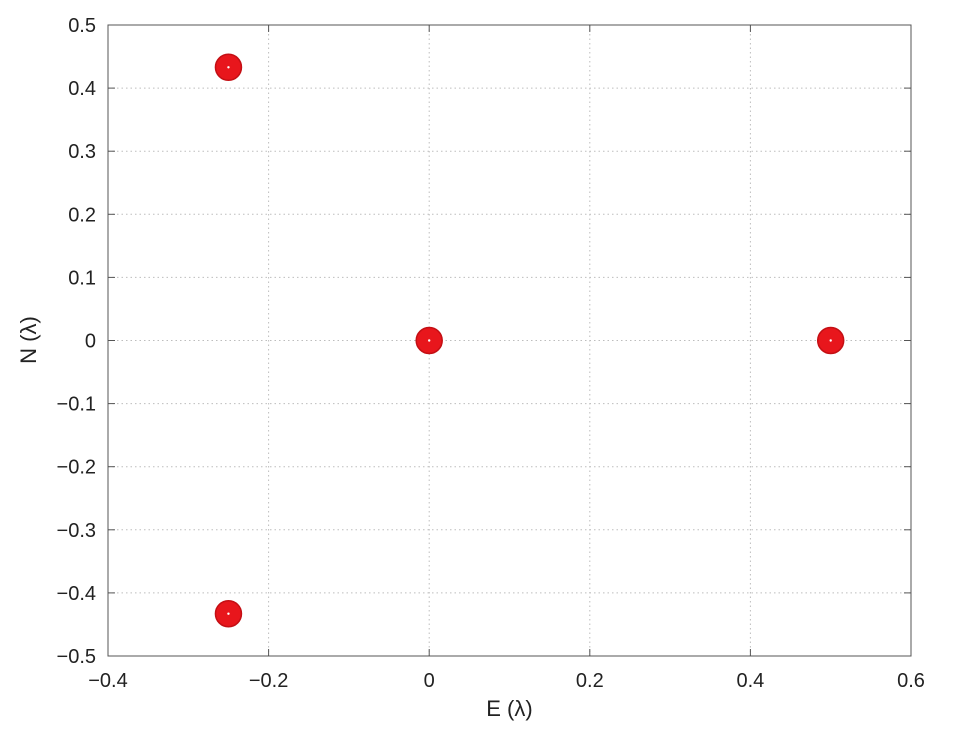  What do you see at coordinates (506, 681) in the screenshot?
I see `x-tick-labels: −0.4 −0.2 0 0.2 0.4 0.6` at bounding box center [506, 681].